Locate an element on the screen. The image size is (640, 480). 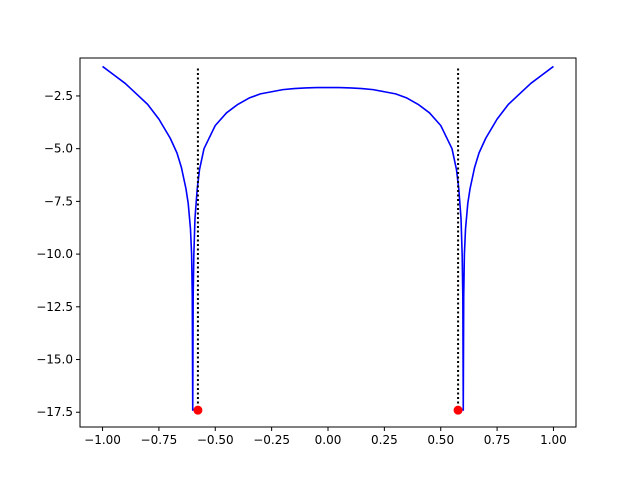
y-tick-label: −15.0 is located at coordinates (54, 360).